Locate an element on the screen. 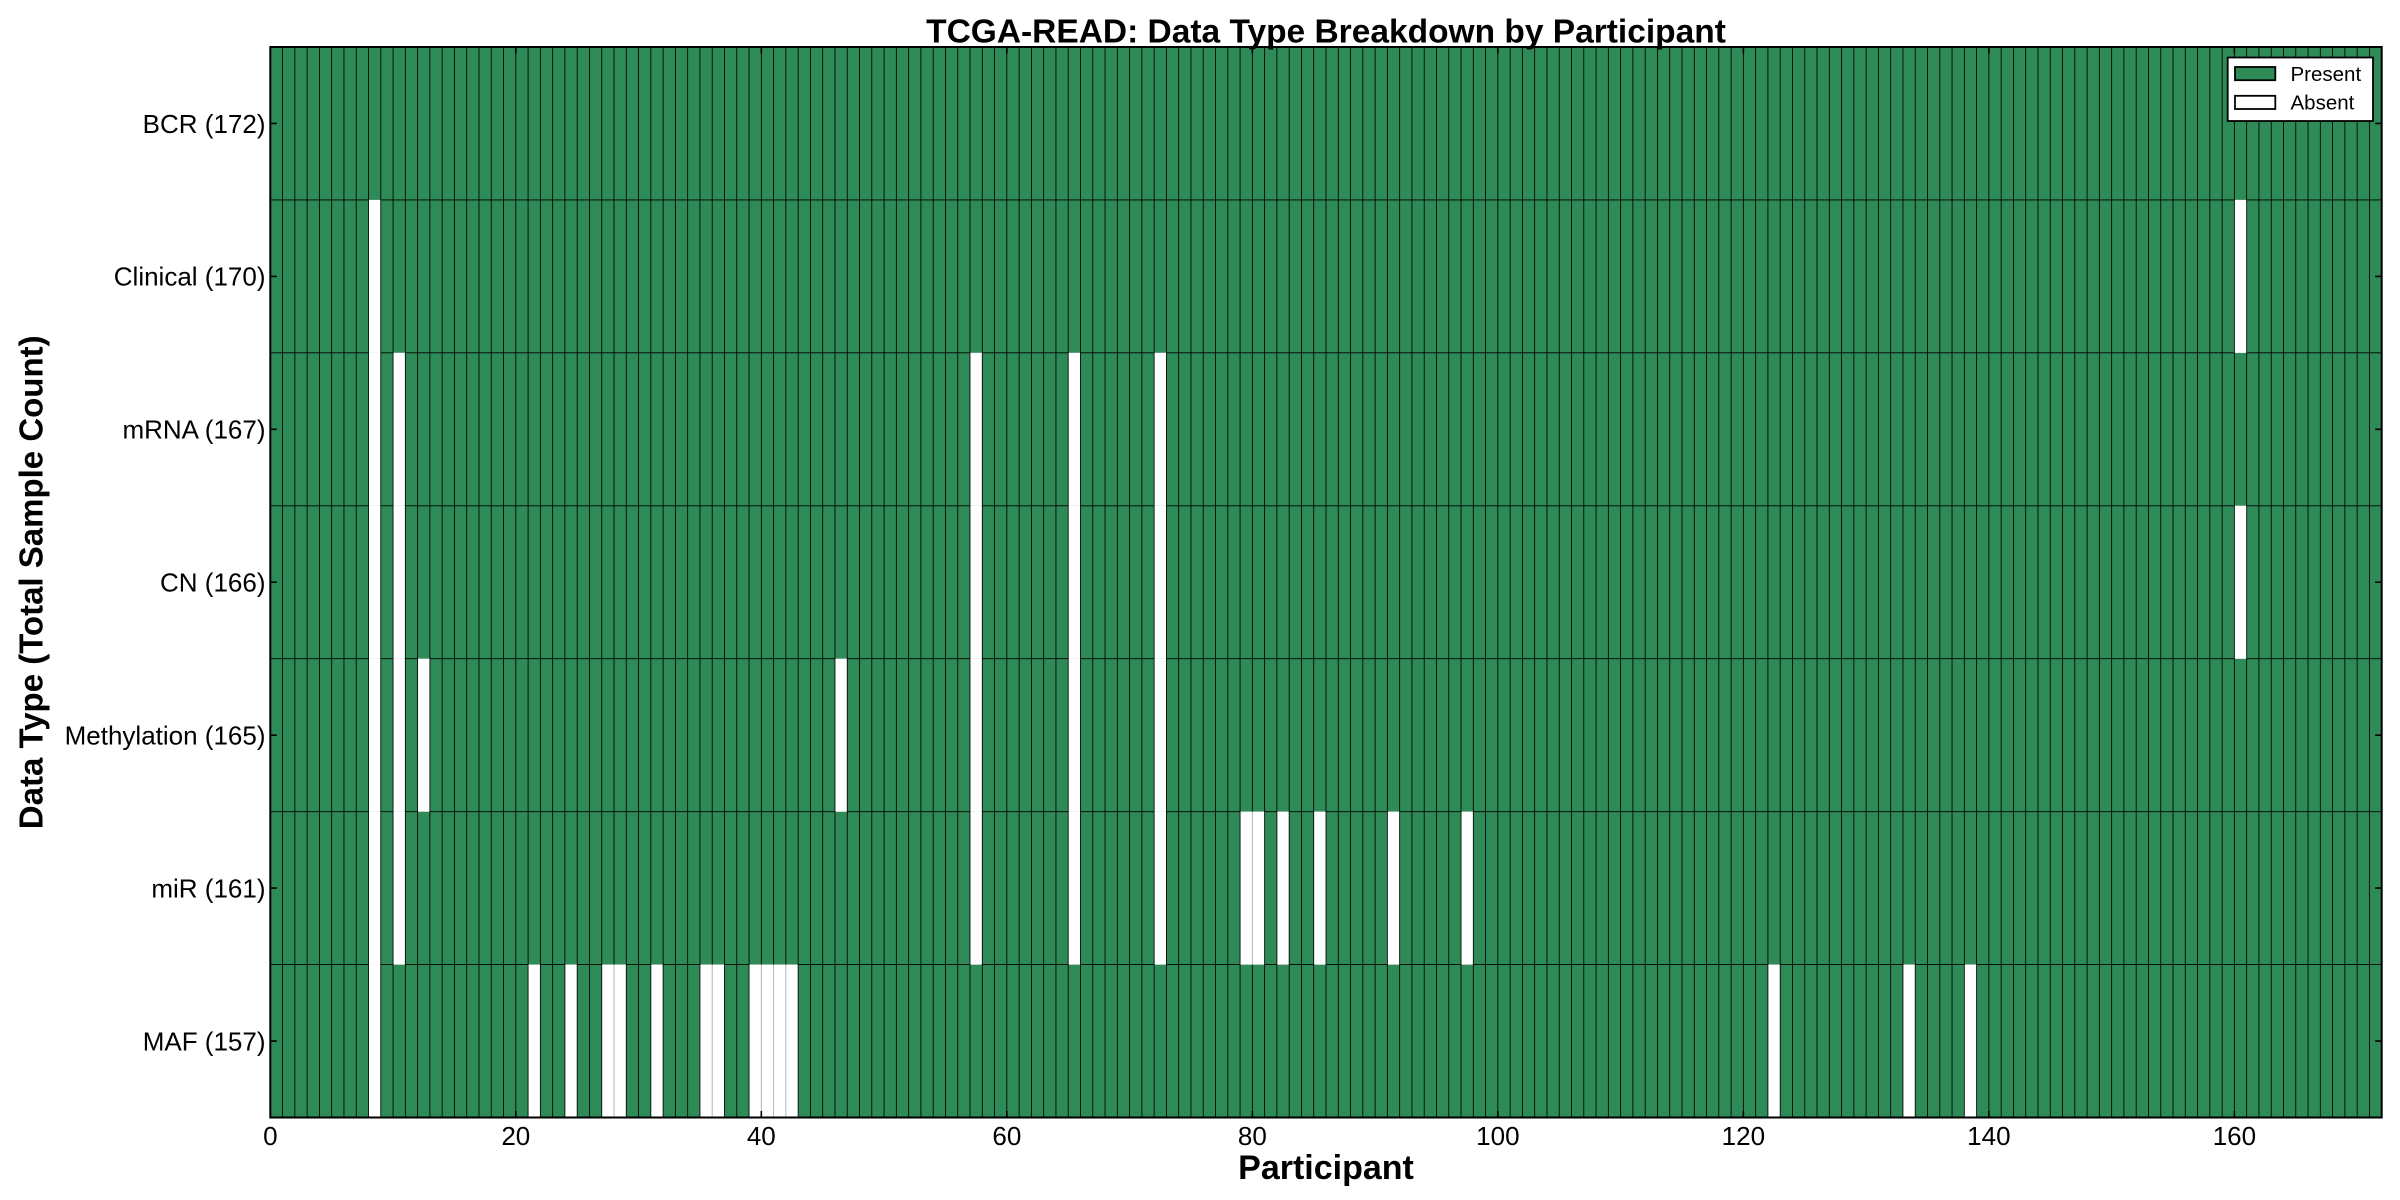 The height and width of the screenshot is (1200, 2400). svg-text: Methylation (165) is located at coordinates (165, 735).